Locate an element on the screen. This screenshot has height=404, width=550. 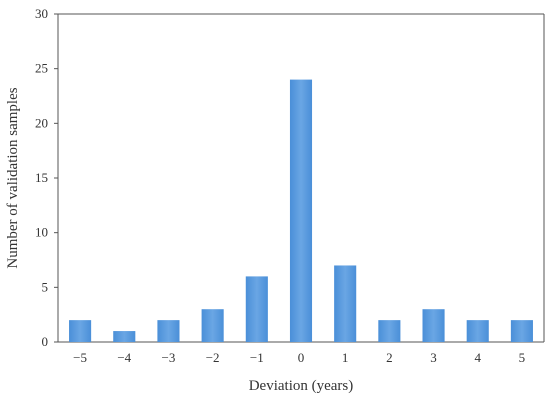
y-tick-label: 0 is located at coordinates (45, 341).